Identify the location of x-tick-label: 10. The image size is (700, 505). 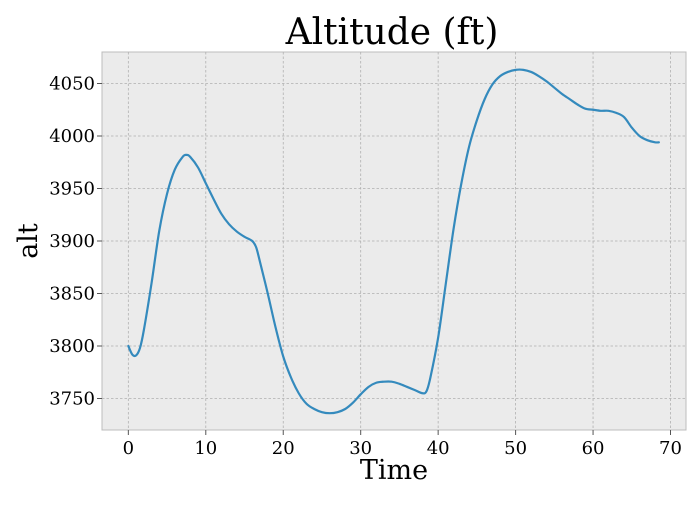
(205, 448).